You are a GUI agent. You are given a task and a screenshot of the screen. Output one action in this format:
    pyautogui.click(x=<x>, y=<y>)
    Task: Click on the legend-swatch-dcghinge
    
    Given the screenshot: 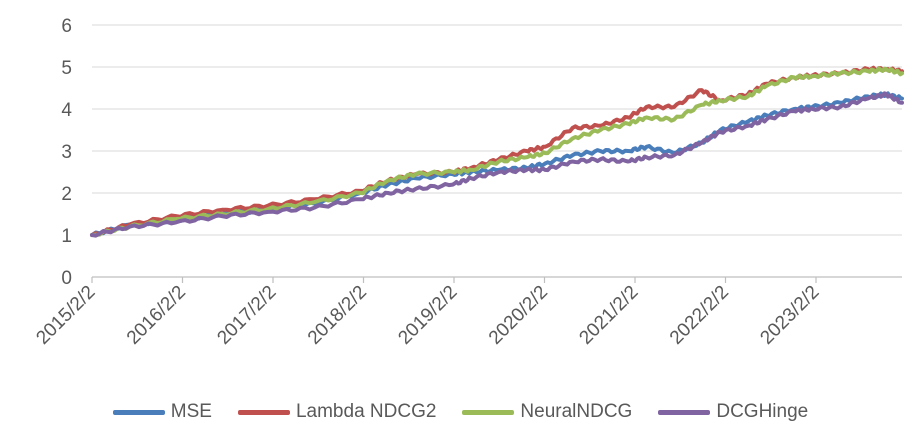 What is the action you would take?
    pyautogui.click(x=684, y=412)
    